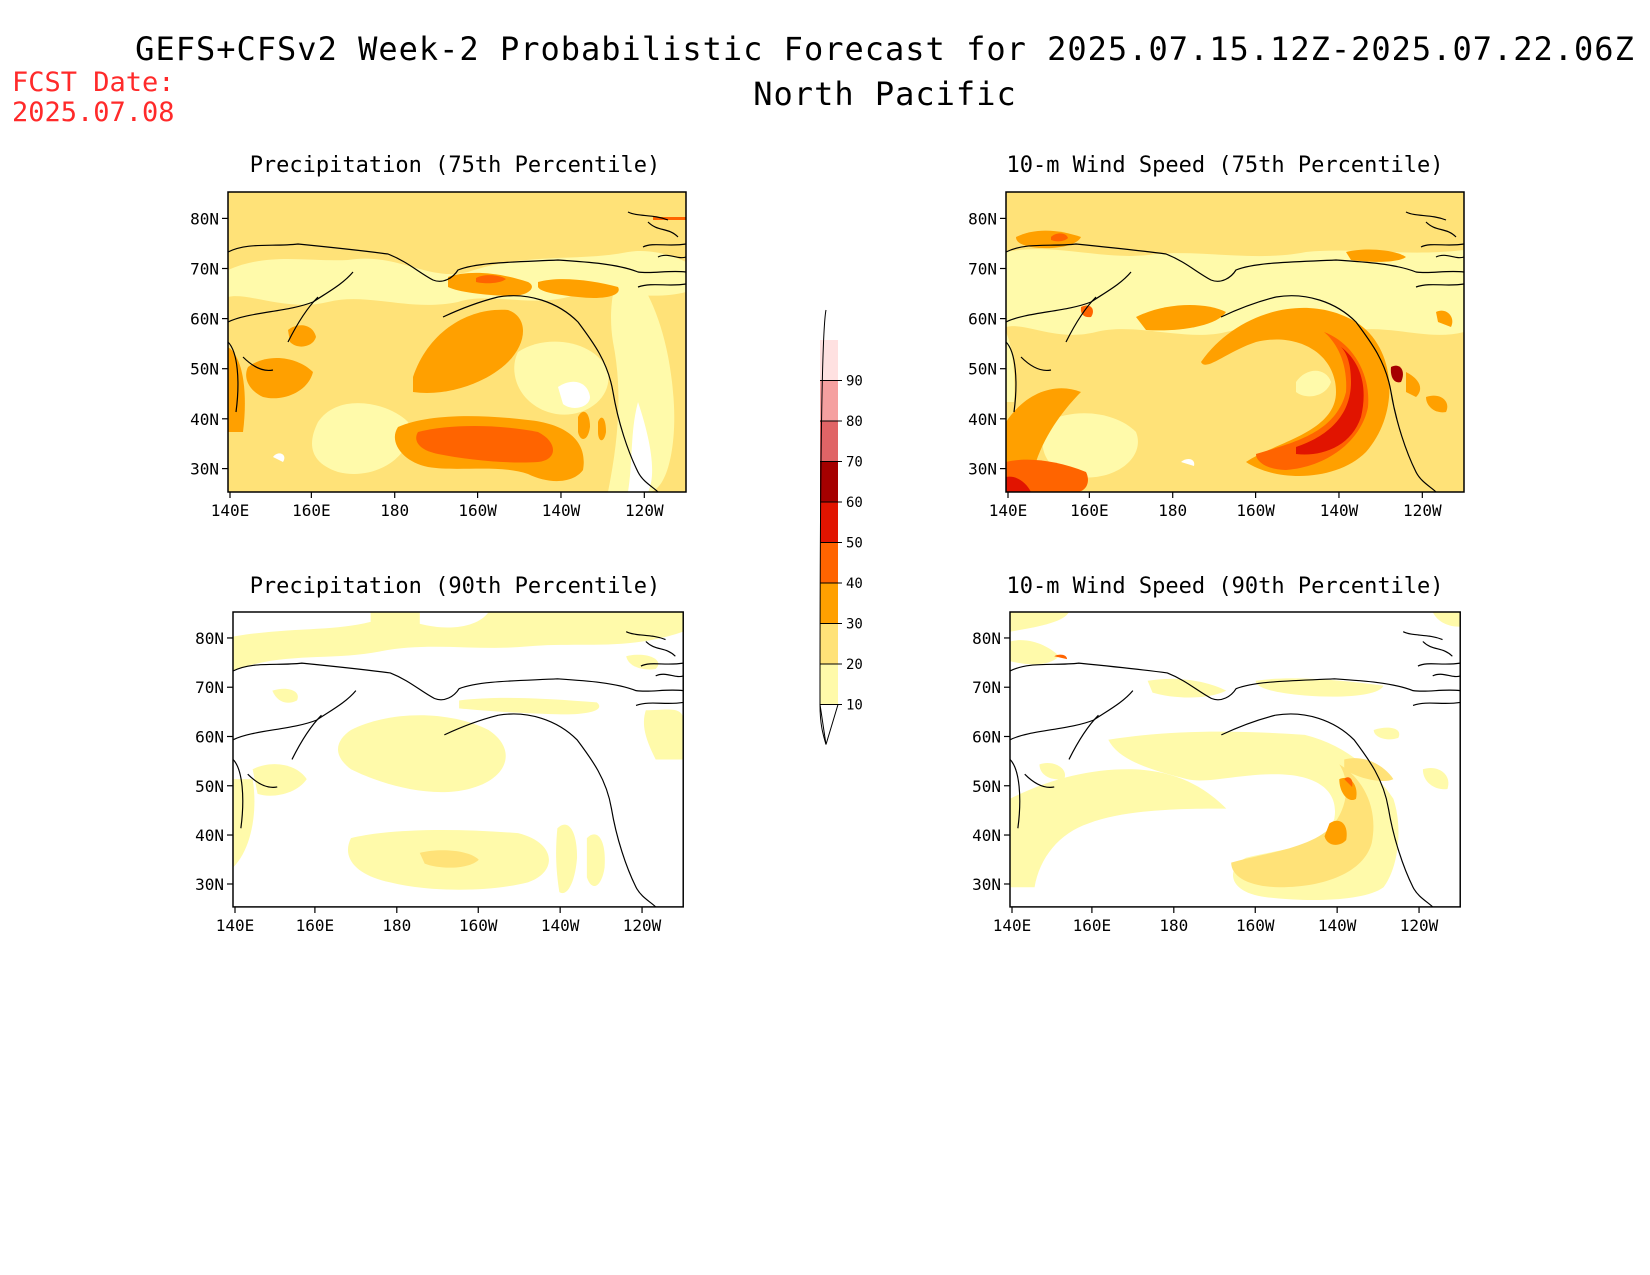 This screenshot has width=1650, height=1275. I want to click on lat-label-wind75-1: 70N, so click(982, 269).